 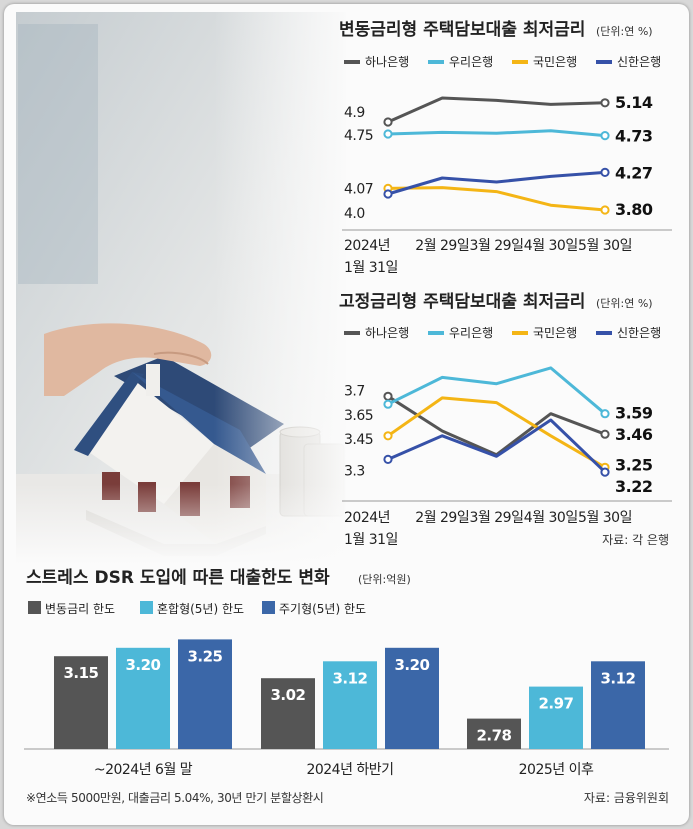 What do you see at coordinates (143, 770) in the screenshot?
I see `x-category-label: ~2024년 6월 말` at bounding box center [143, 770].